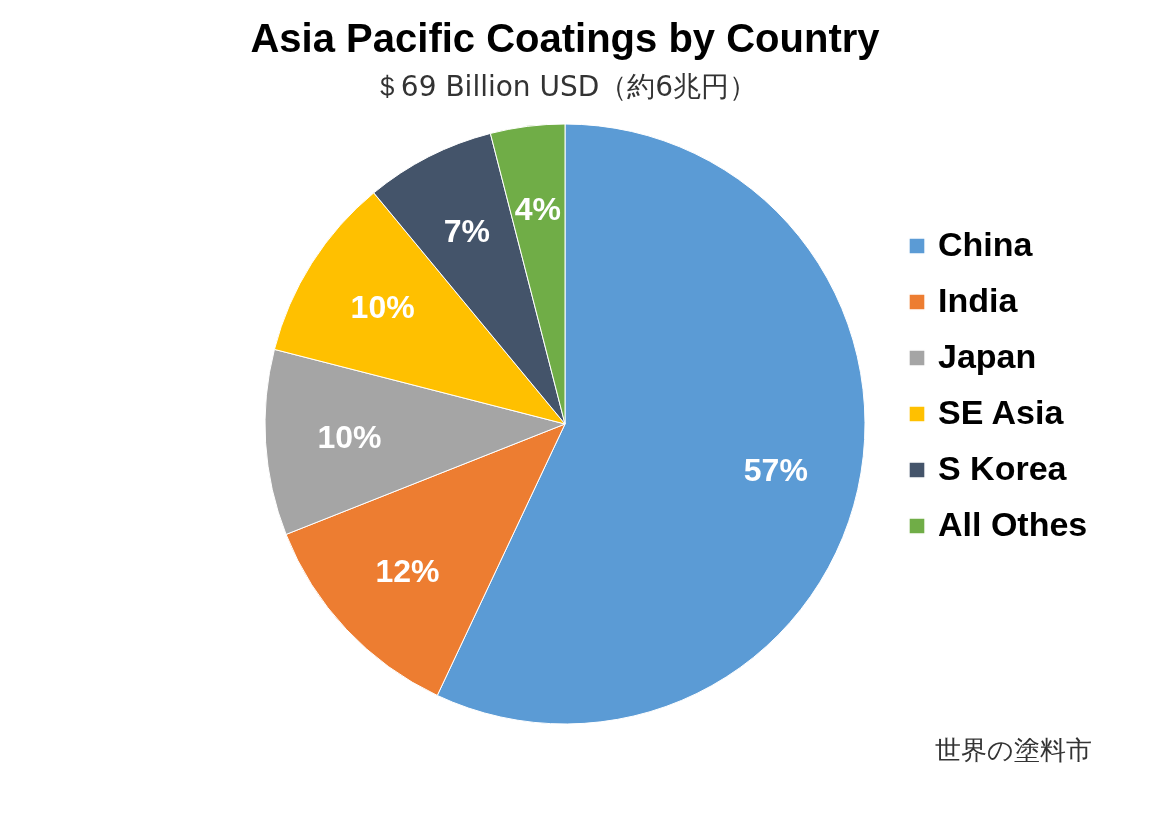 This screenshot has width=1151, height=830. I want to click on chart-title: Asia Pacific Coatings by Country, so click(565, 38).